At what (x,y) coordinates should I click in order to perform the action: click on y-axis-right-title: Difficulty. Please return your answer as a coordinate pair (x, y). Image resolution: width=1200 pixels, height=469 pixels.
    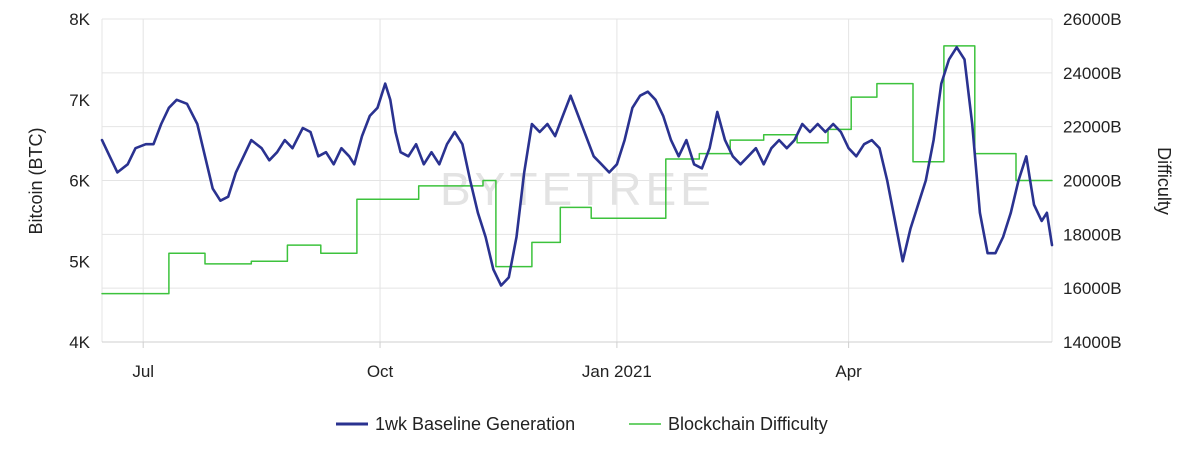
    Looking at the image, I should click on (1164, 181).